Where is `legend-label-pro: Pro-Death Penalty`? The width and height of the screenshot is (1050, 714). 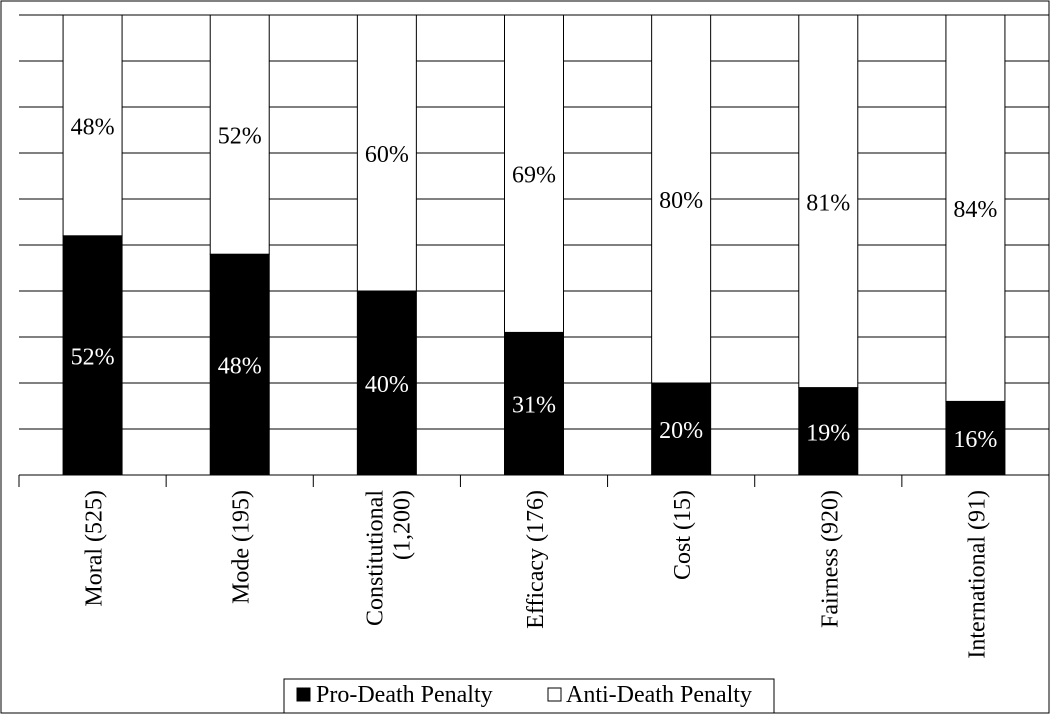
legend-label-pro: Pro-Death Penalty is located at coordinates (404, 695).